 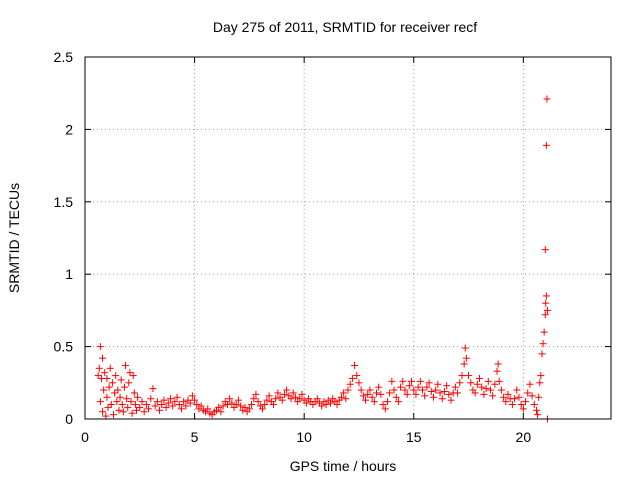 What do you see at coordinates (69, 129) in the screenshot?
I see `y-tick-label: 2` at bounding box center [69, 129].